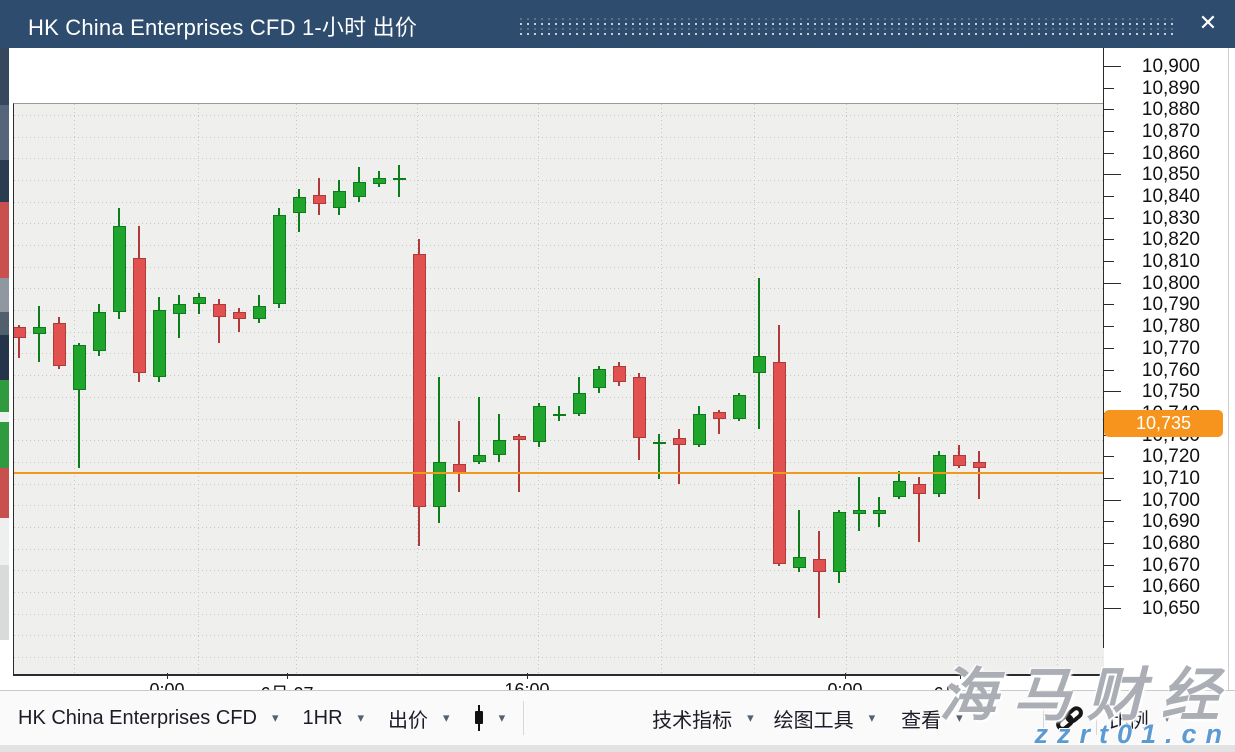 This screenshot has height=752, width=1235. What do you see at coordinates (524, 718) in the screenshot?
I see `toolbar-divider` at bounding box center [524, 718].